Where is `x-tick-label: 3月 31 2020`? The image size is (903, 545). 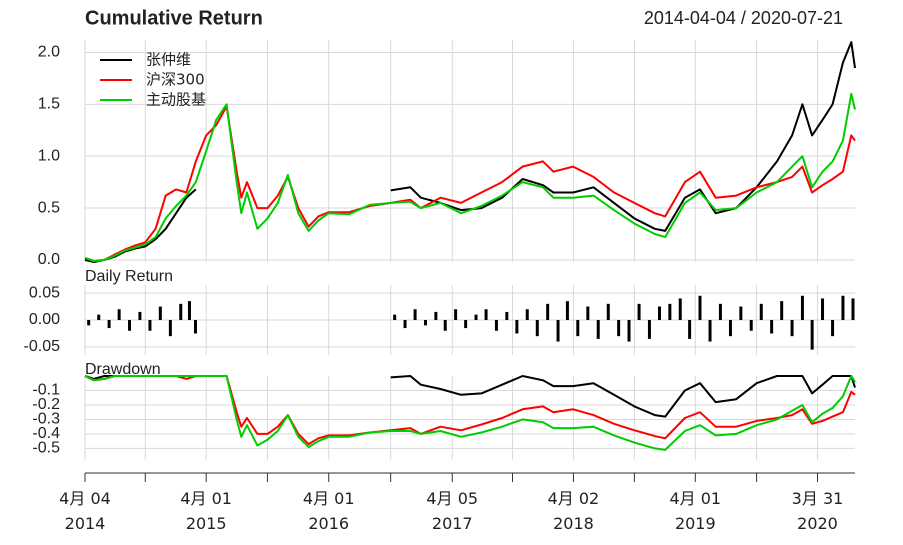 x-tick-label: 3月 31 2020 is located at coordinates (817, 511).